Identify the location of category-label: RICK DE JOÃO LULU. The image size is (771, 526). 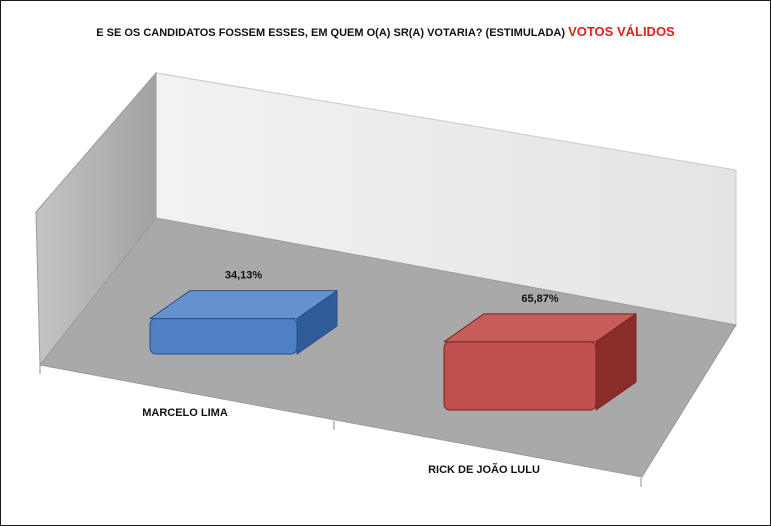
(484, 469).